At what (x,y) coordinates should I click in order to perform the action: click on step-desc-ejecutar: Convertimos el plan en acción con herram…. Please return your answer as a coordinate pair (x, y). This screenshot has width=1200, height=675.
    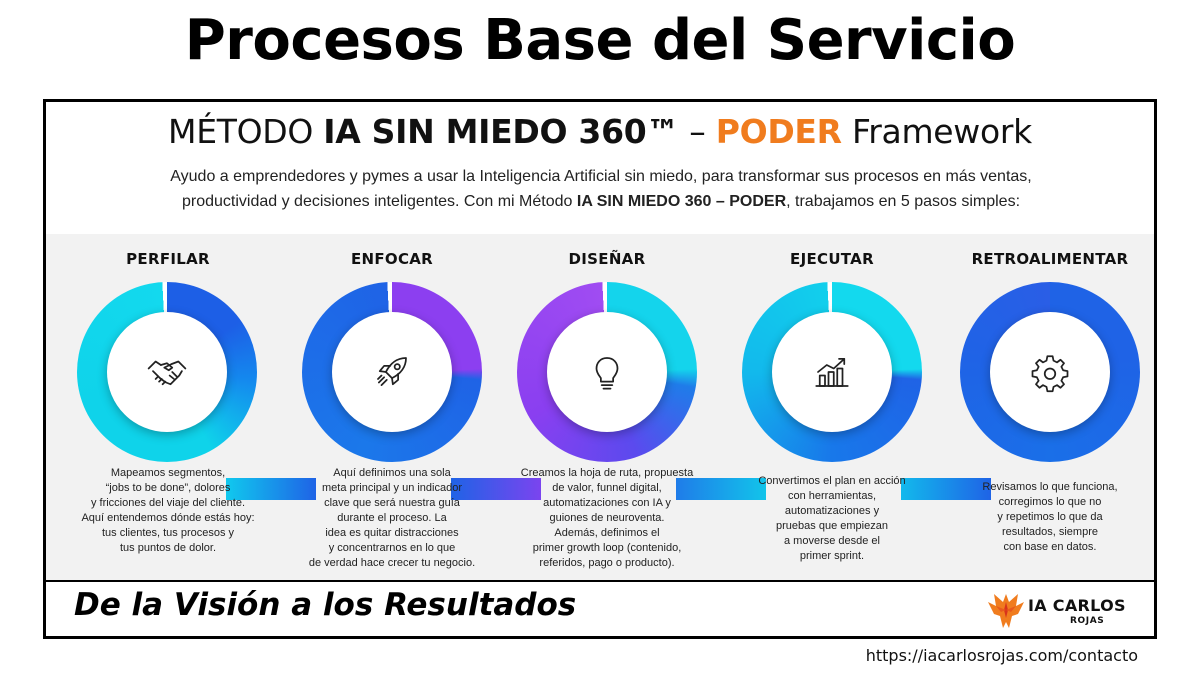
    Looking at the image, I should click on (832, 519).